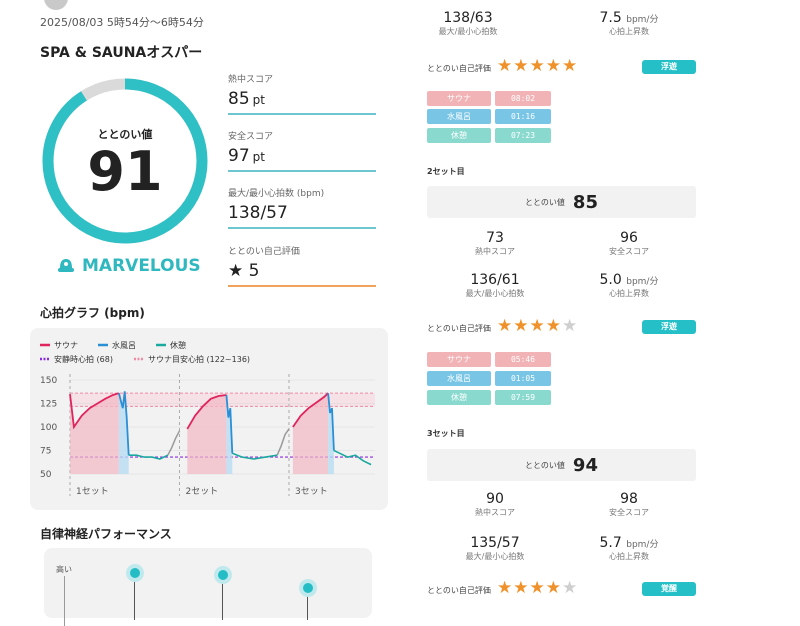 This screenshot has height=626, width=800. What do you see at coordinates (585, 465) in the screenshot?
I see `set3-tt-value: 94` at bounding box center [585, 465].